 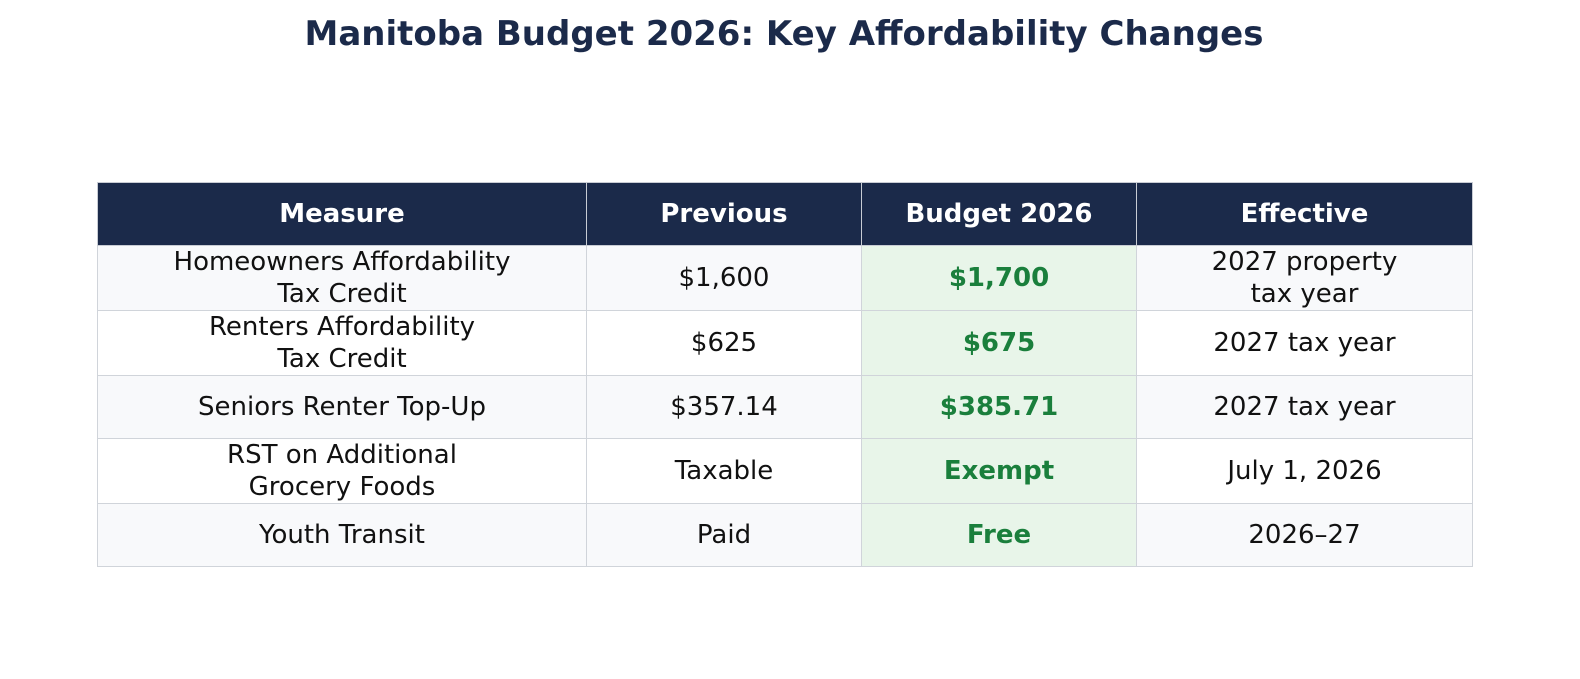 I want to click on table-cell: $1,700, so click(x=999, y=278).